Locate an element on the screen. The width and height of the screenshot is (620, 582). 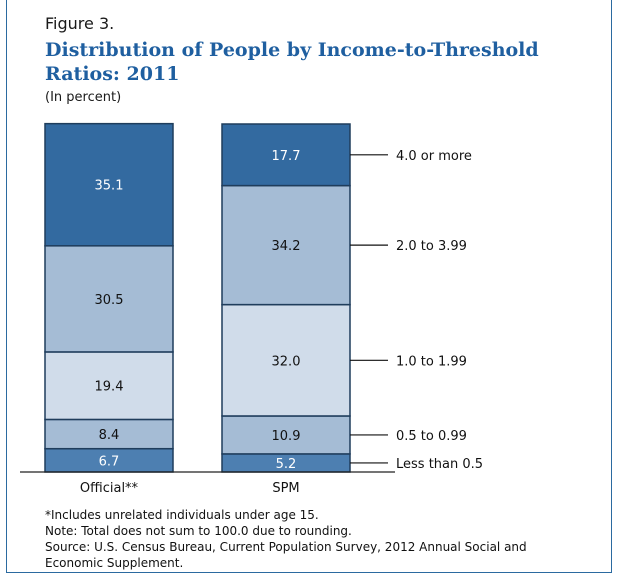
category-label: Official** is located at coordinates (109, 488).